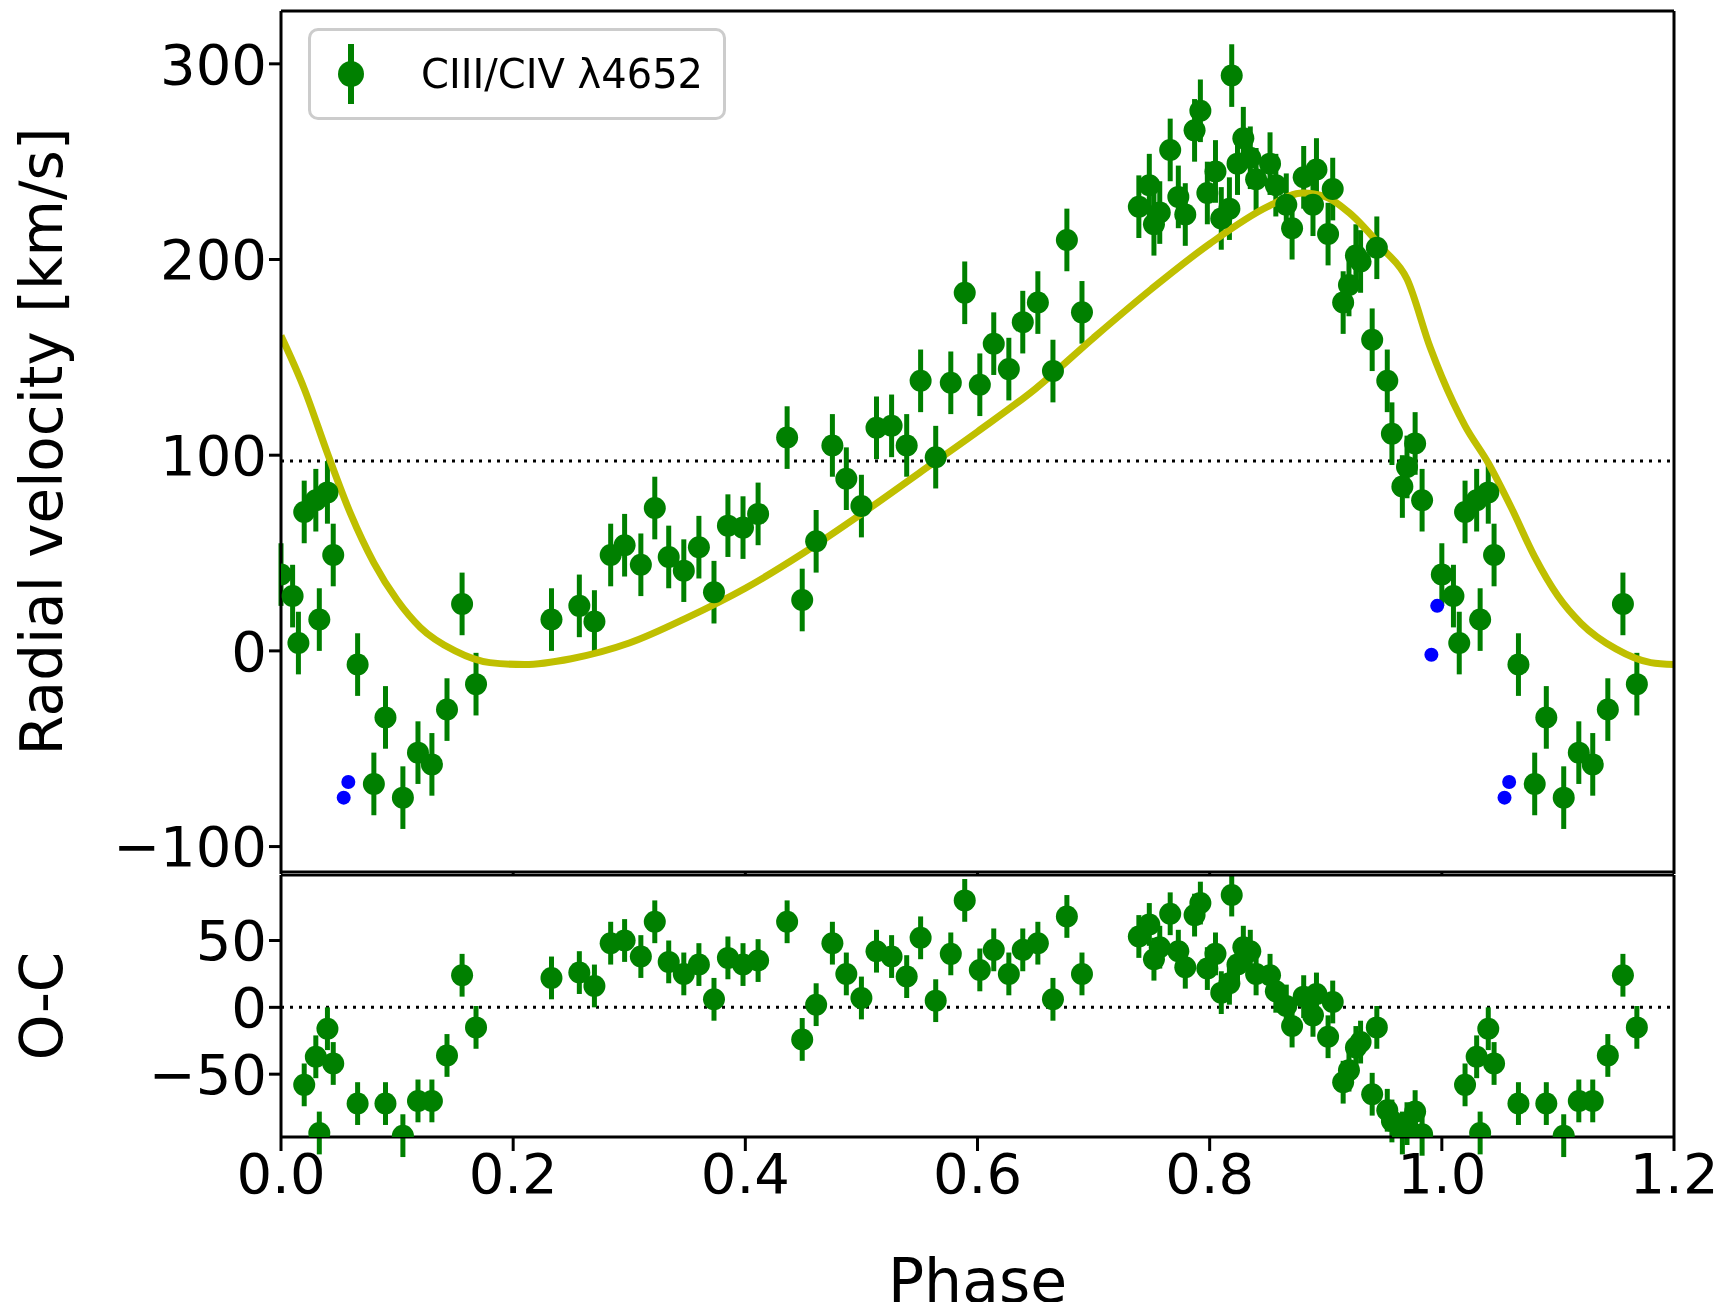 The width and height of the screenshot is (1721, 1304). What do you see at coordinates (977, 1275) in the screenshot?
I see `x-axis-title: Phase` at bounding box center [977, 1275].